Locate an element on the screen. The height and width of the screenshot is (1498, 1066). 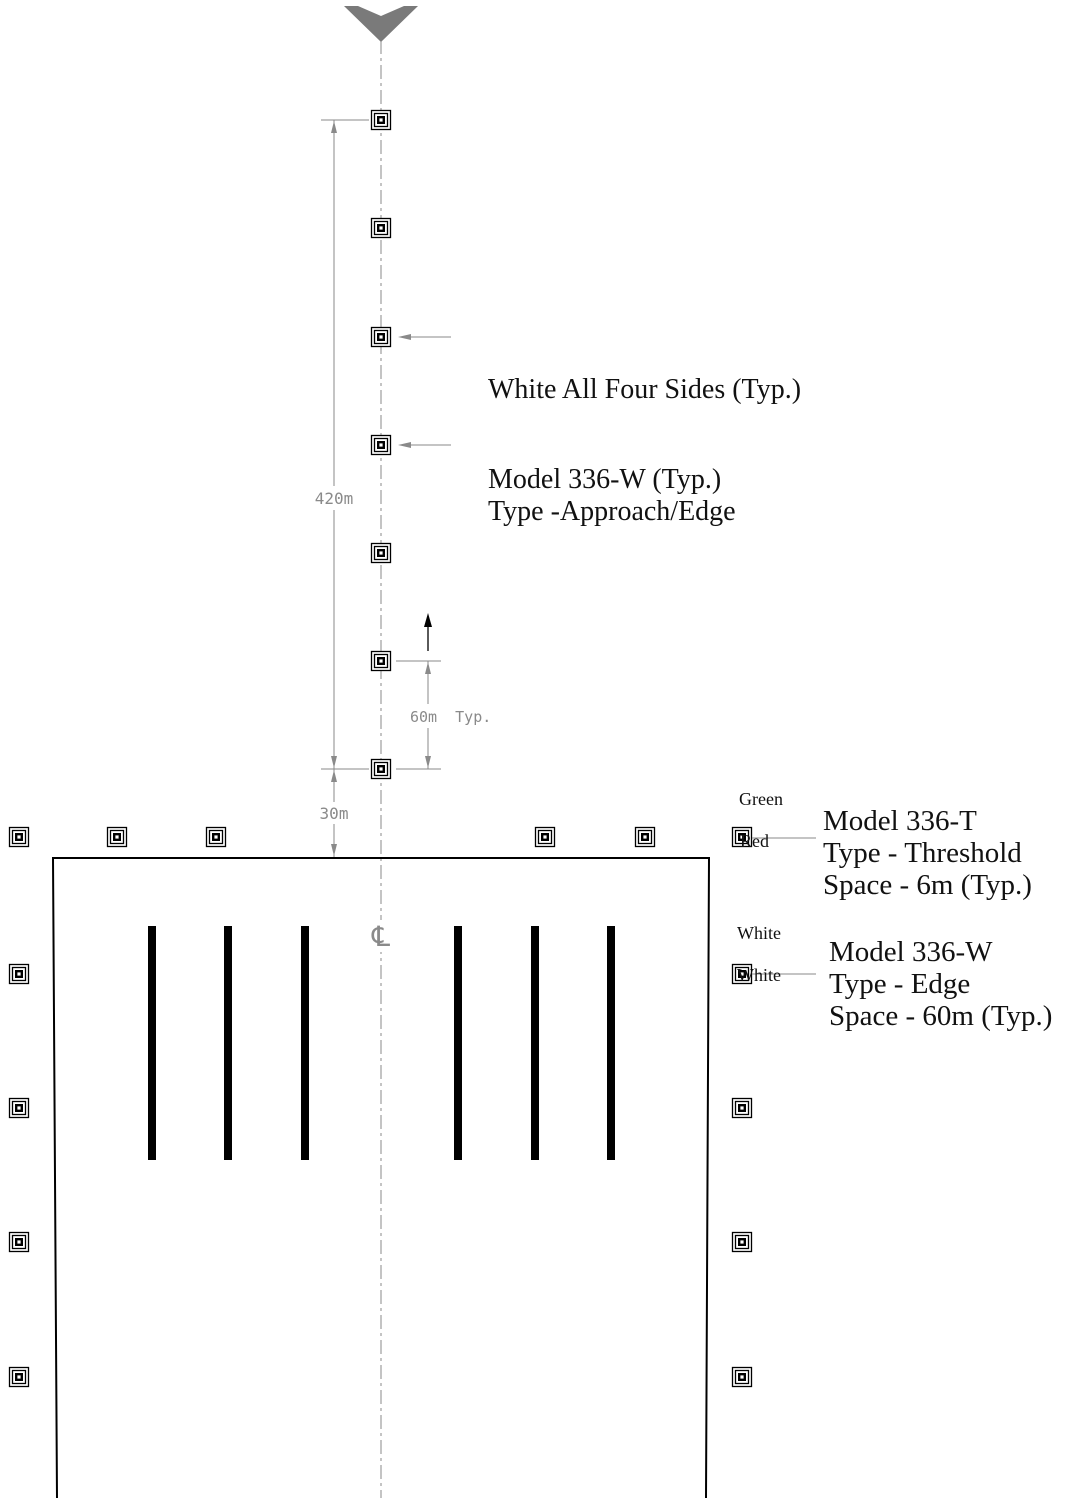
edge-color-bottom: White is located at coordinates (759, 975).